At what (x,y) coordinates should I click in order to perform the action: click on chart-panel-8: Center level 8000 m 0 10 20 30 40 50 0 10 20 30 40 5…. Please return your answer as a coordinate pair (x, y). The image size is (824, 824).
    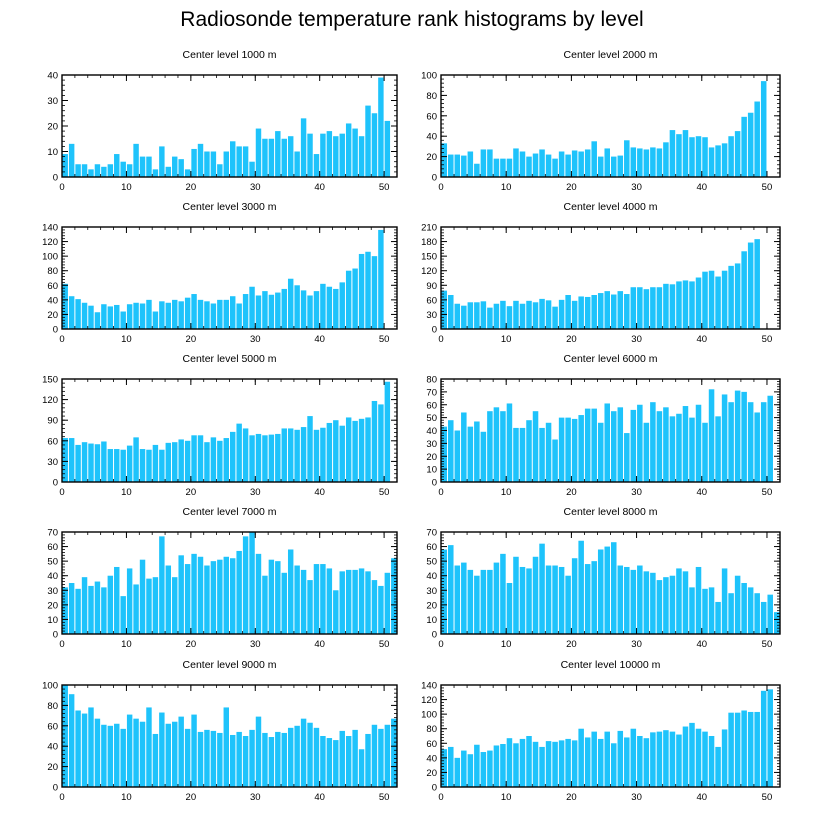
    Looking at the image, I should click on (603, 578).